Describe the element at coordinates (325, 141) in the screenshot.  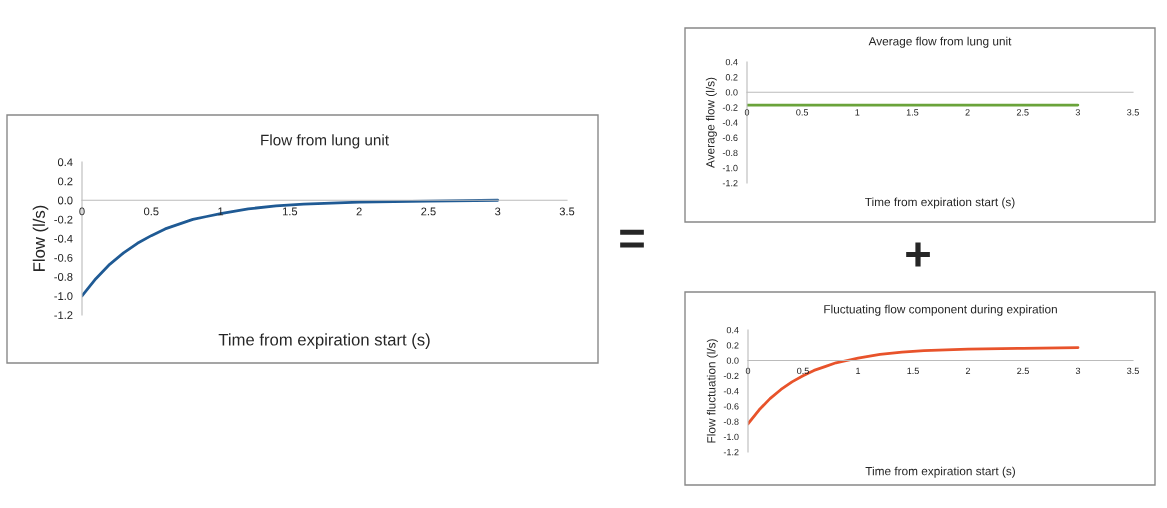
I see `chart-title: Flow from lung unit` at that location.